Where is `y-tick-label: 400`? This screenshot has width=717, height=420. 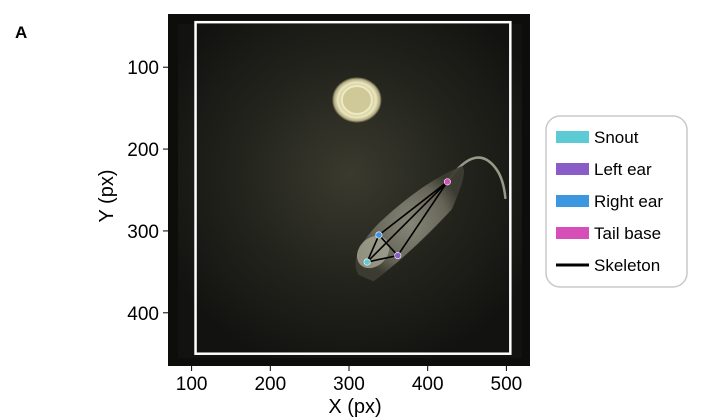
y-tick-label: 400 is located at coordinates (143, 314).